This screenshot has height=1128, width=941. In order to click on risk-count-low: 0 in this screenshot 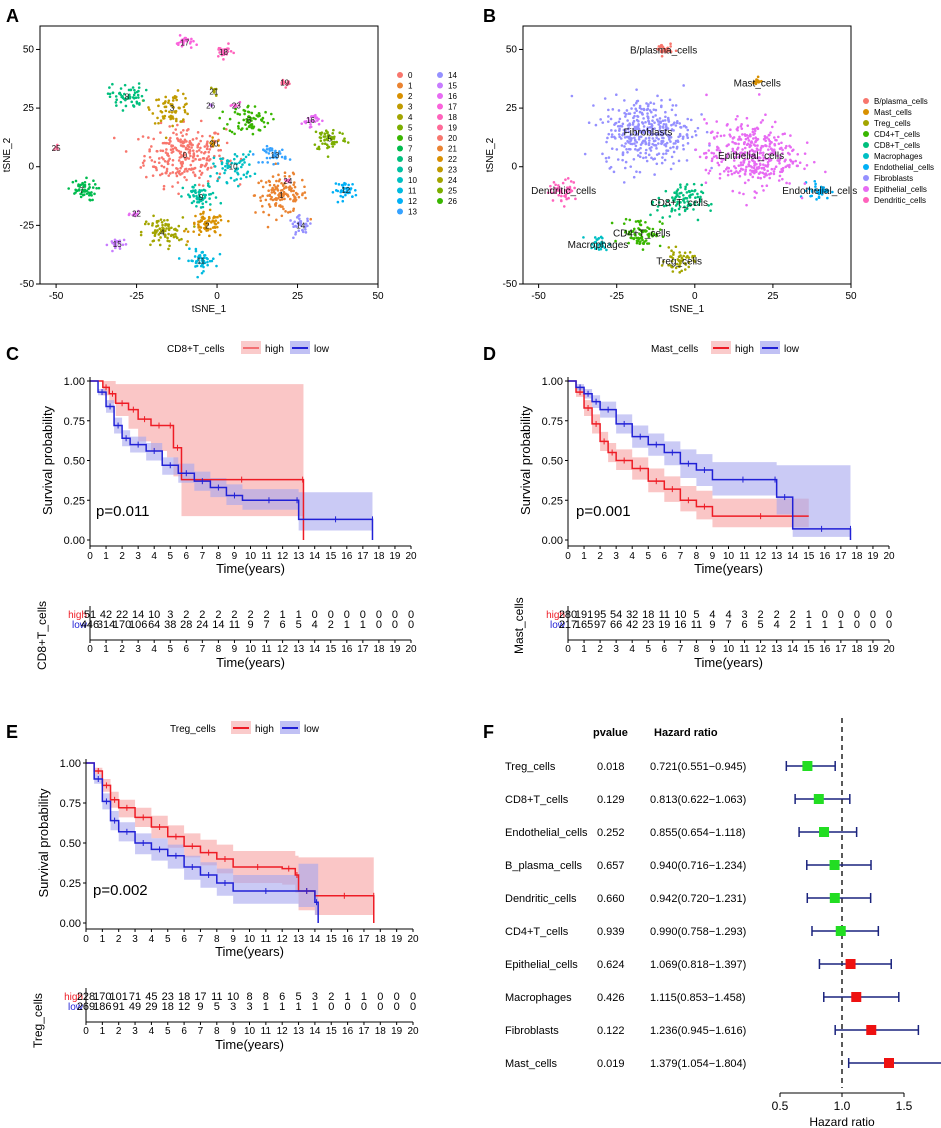, I will do `click(397, 1007)`.